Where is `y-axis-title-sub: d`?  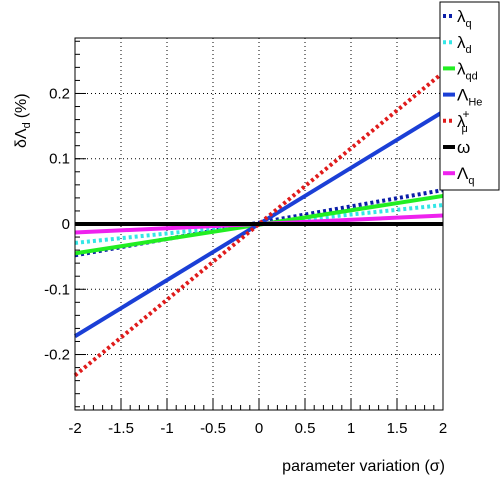
y-axis-title-sub: d is located at coordinates (27, 125).